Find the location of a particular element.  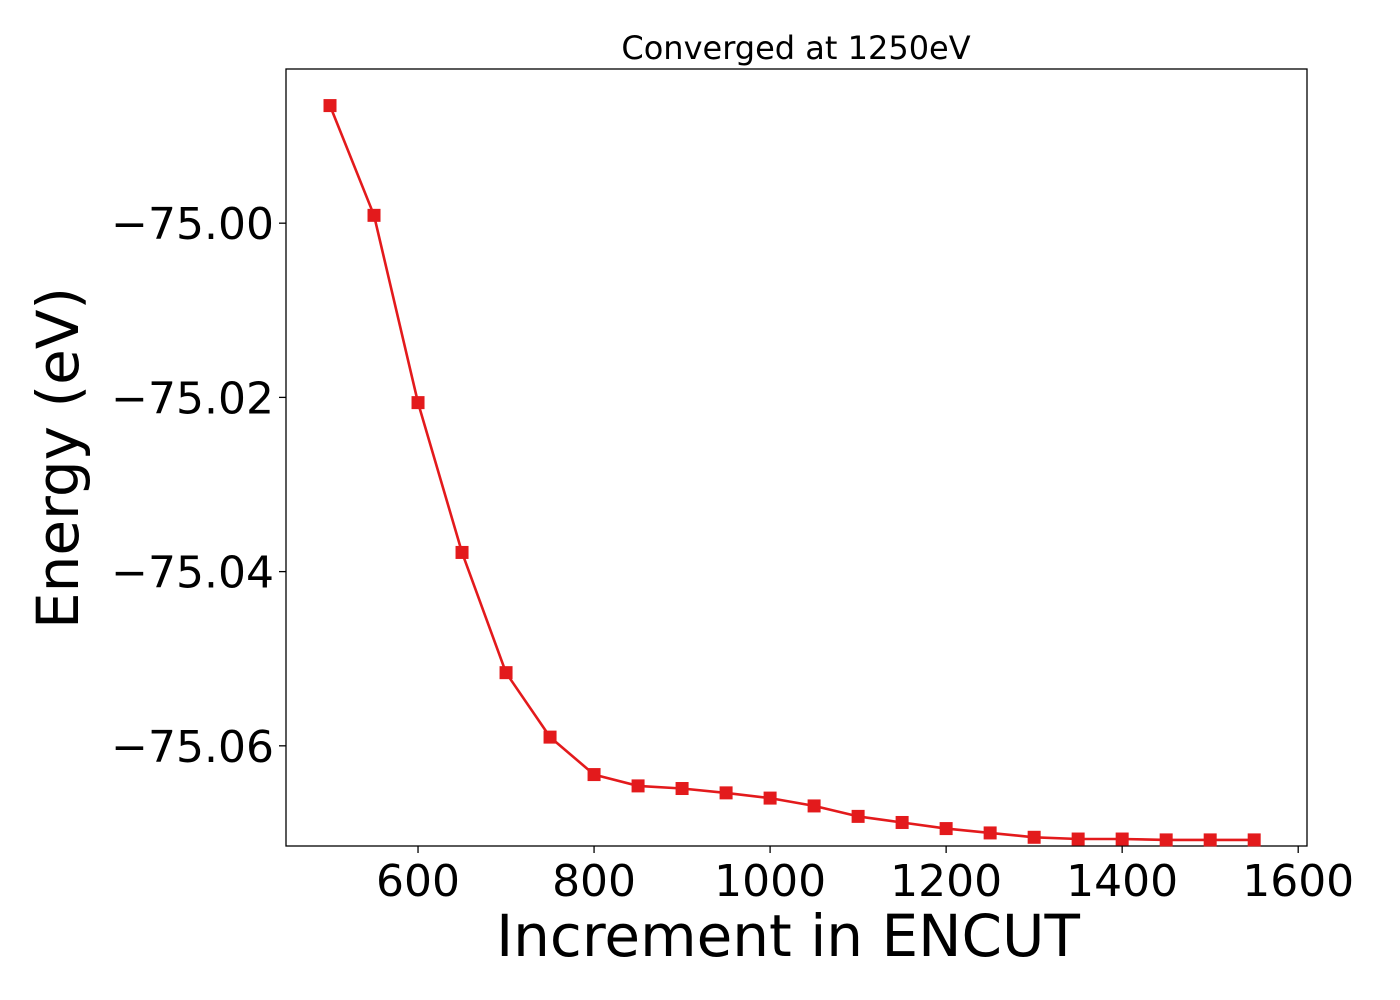

y-axis: −75.00 −75.02 −75.04 −75.06 is located at coordinates (198, 486).